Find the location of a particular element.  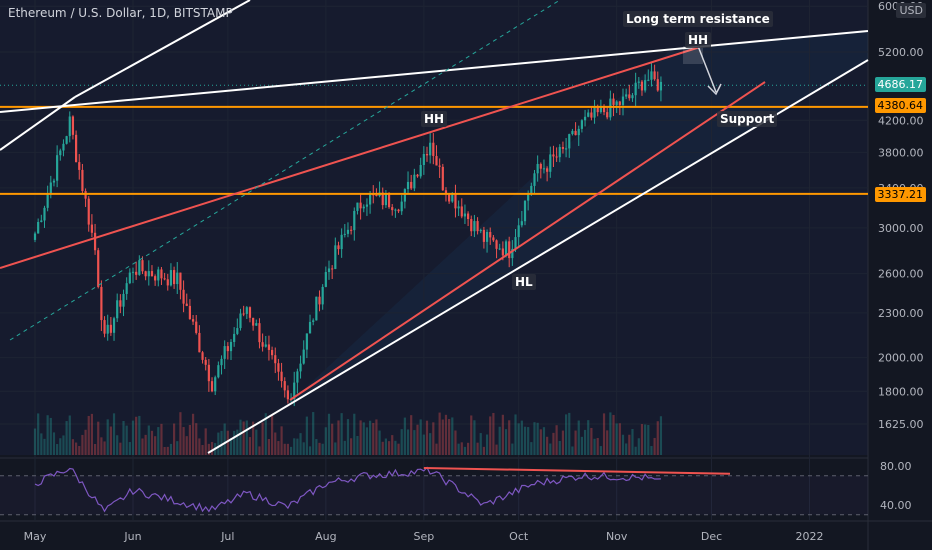

y-tick-label: 3000.00 is located at coordinates (901, 228).